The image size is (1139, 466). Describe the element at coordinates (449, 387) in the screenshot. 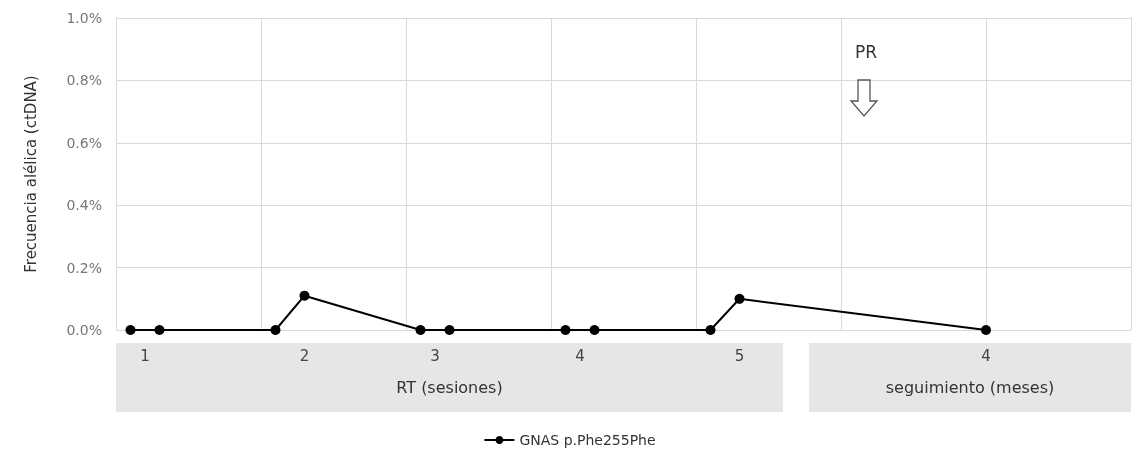

I see `text: RT (sesiones)` at that location.